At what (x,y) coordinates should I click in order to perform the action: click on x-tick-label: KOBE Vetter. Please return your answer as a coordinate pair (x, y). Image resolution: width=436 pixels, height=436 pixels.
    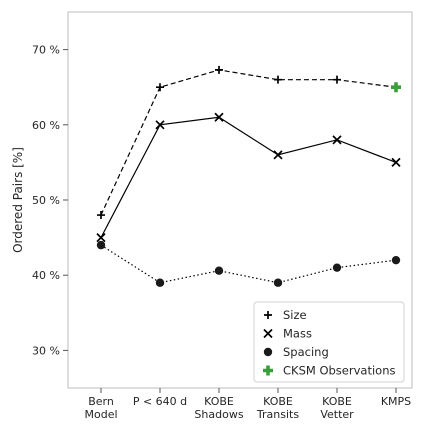
    Looking at the image, I should click on (337, 408).